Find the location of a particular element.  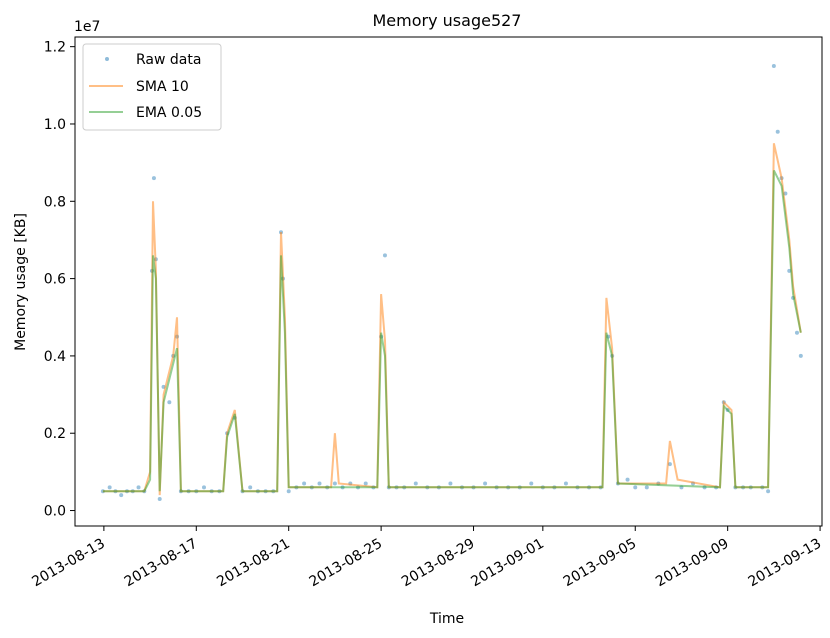

y-tick-label: 0.8 is located at coordinates (55, 202).